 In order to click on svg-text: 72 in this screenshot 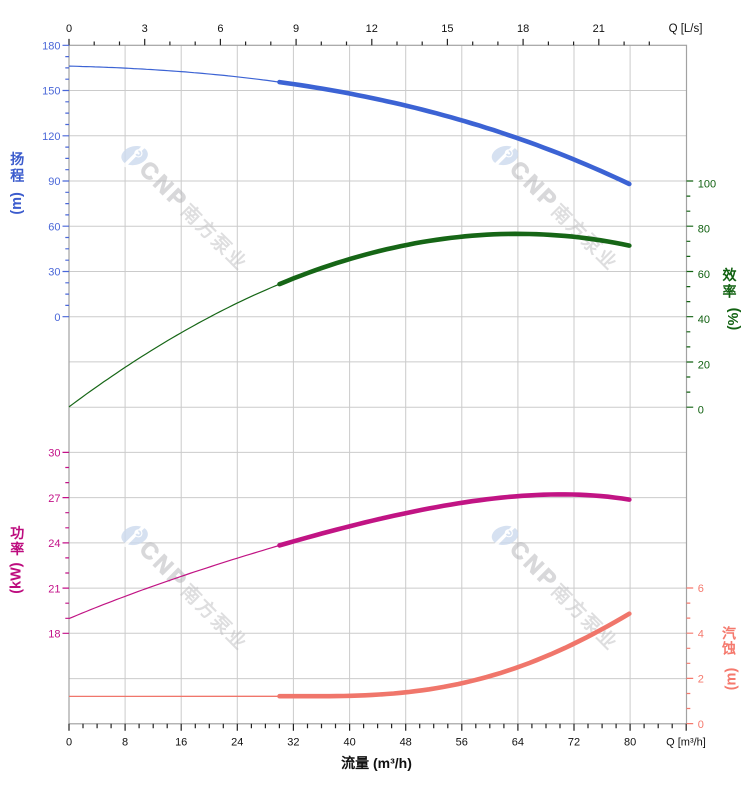, I will do `click(574, 743)`.